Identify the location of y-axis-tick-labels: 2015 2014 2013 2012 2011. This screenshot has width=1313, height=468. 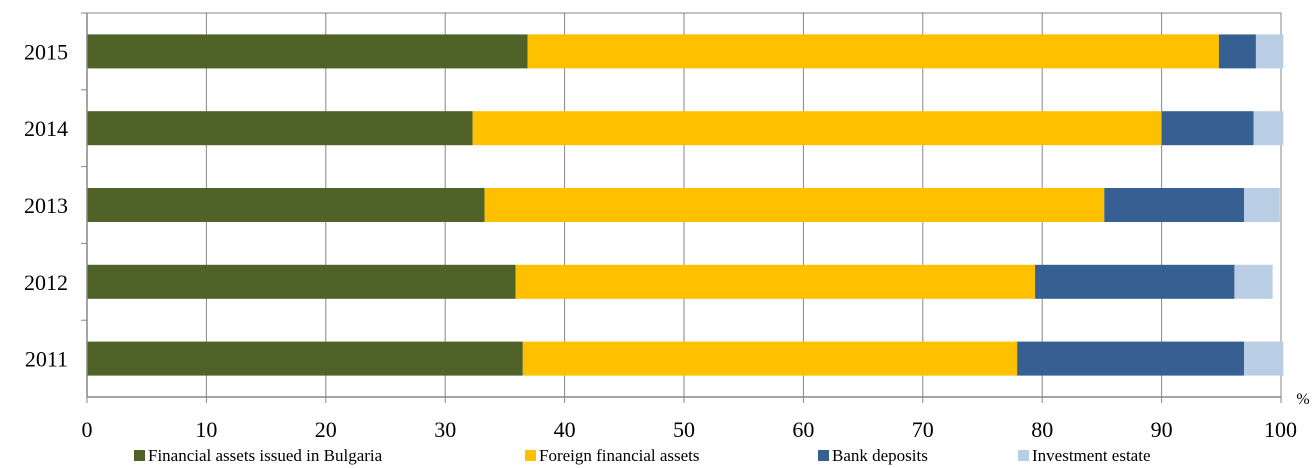
(55, 192).